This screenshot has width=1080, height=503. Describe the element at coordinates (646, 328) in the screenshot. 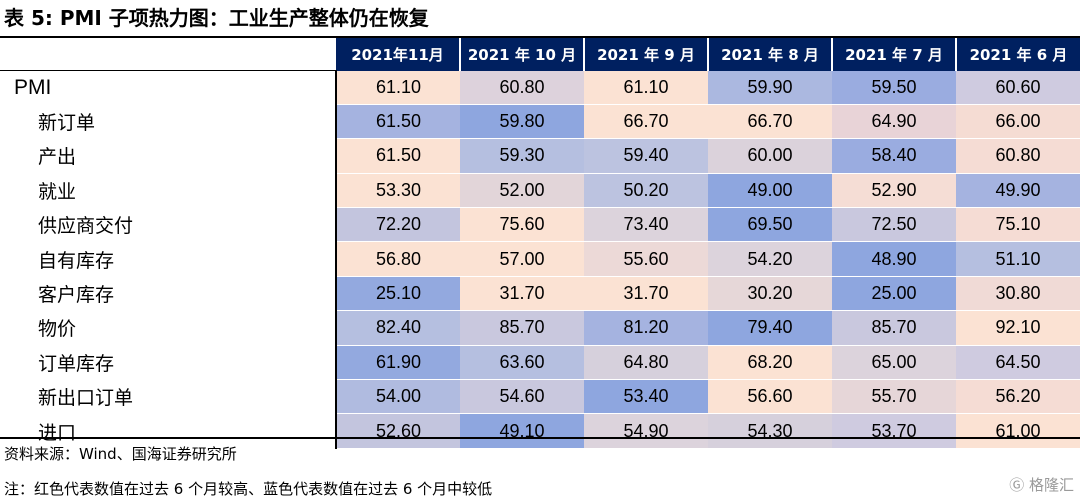

I see `heat-cell: 81.20` at that location.